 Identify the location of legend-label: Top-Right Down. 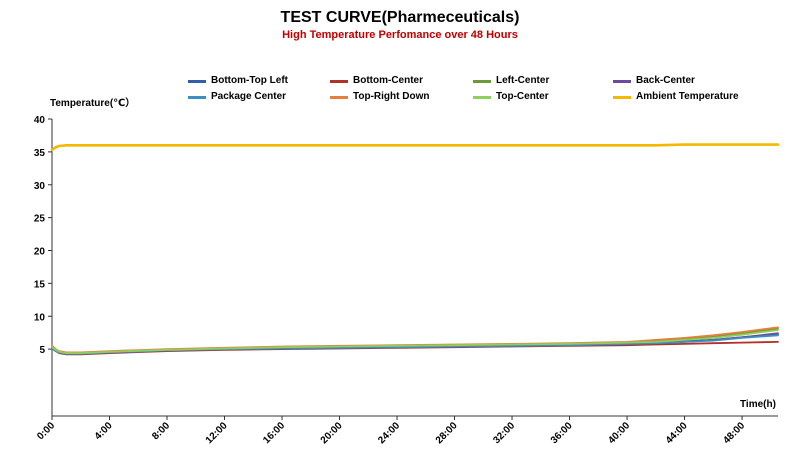
(391, 96).